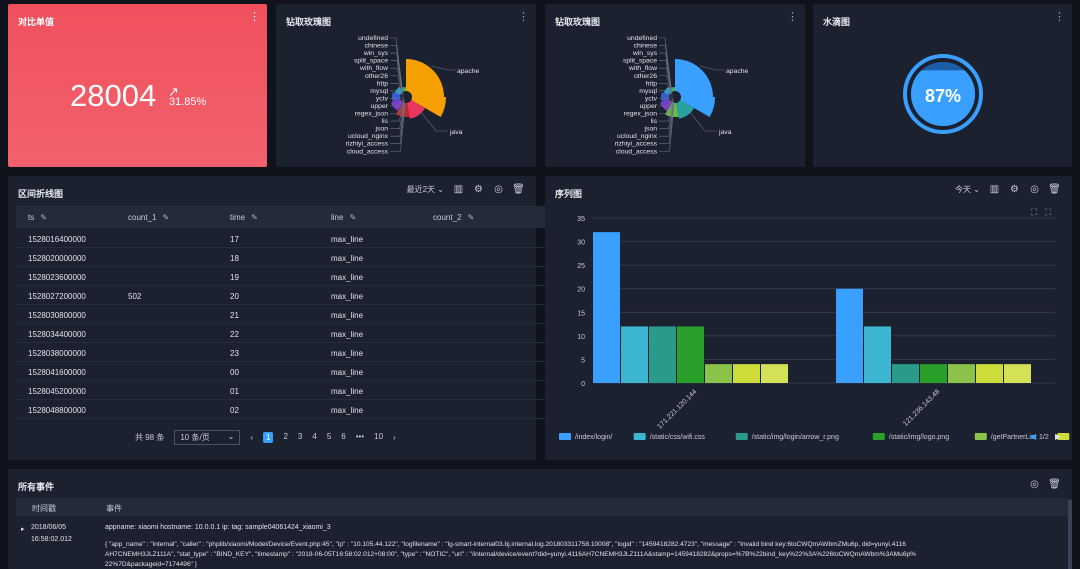 The width and height of the screenshot is (1080, 569). I want to click on col-count2: count_2 ✎, so click(454, 217).